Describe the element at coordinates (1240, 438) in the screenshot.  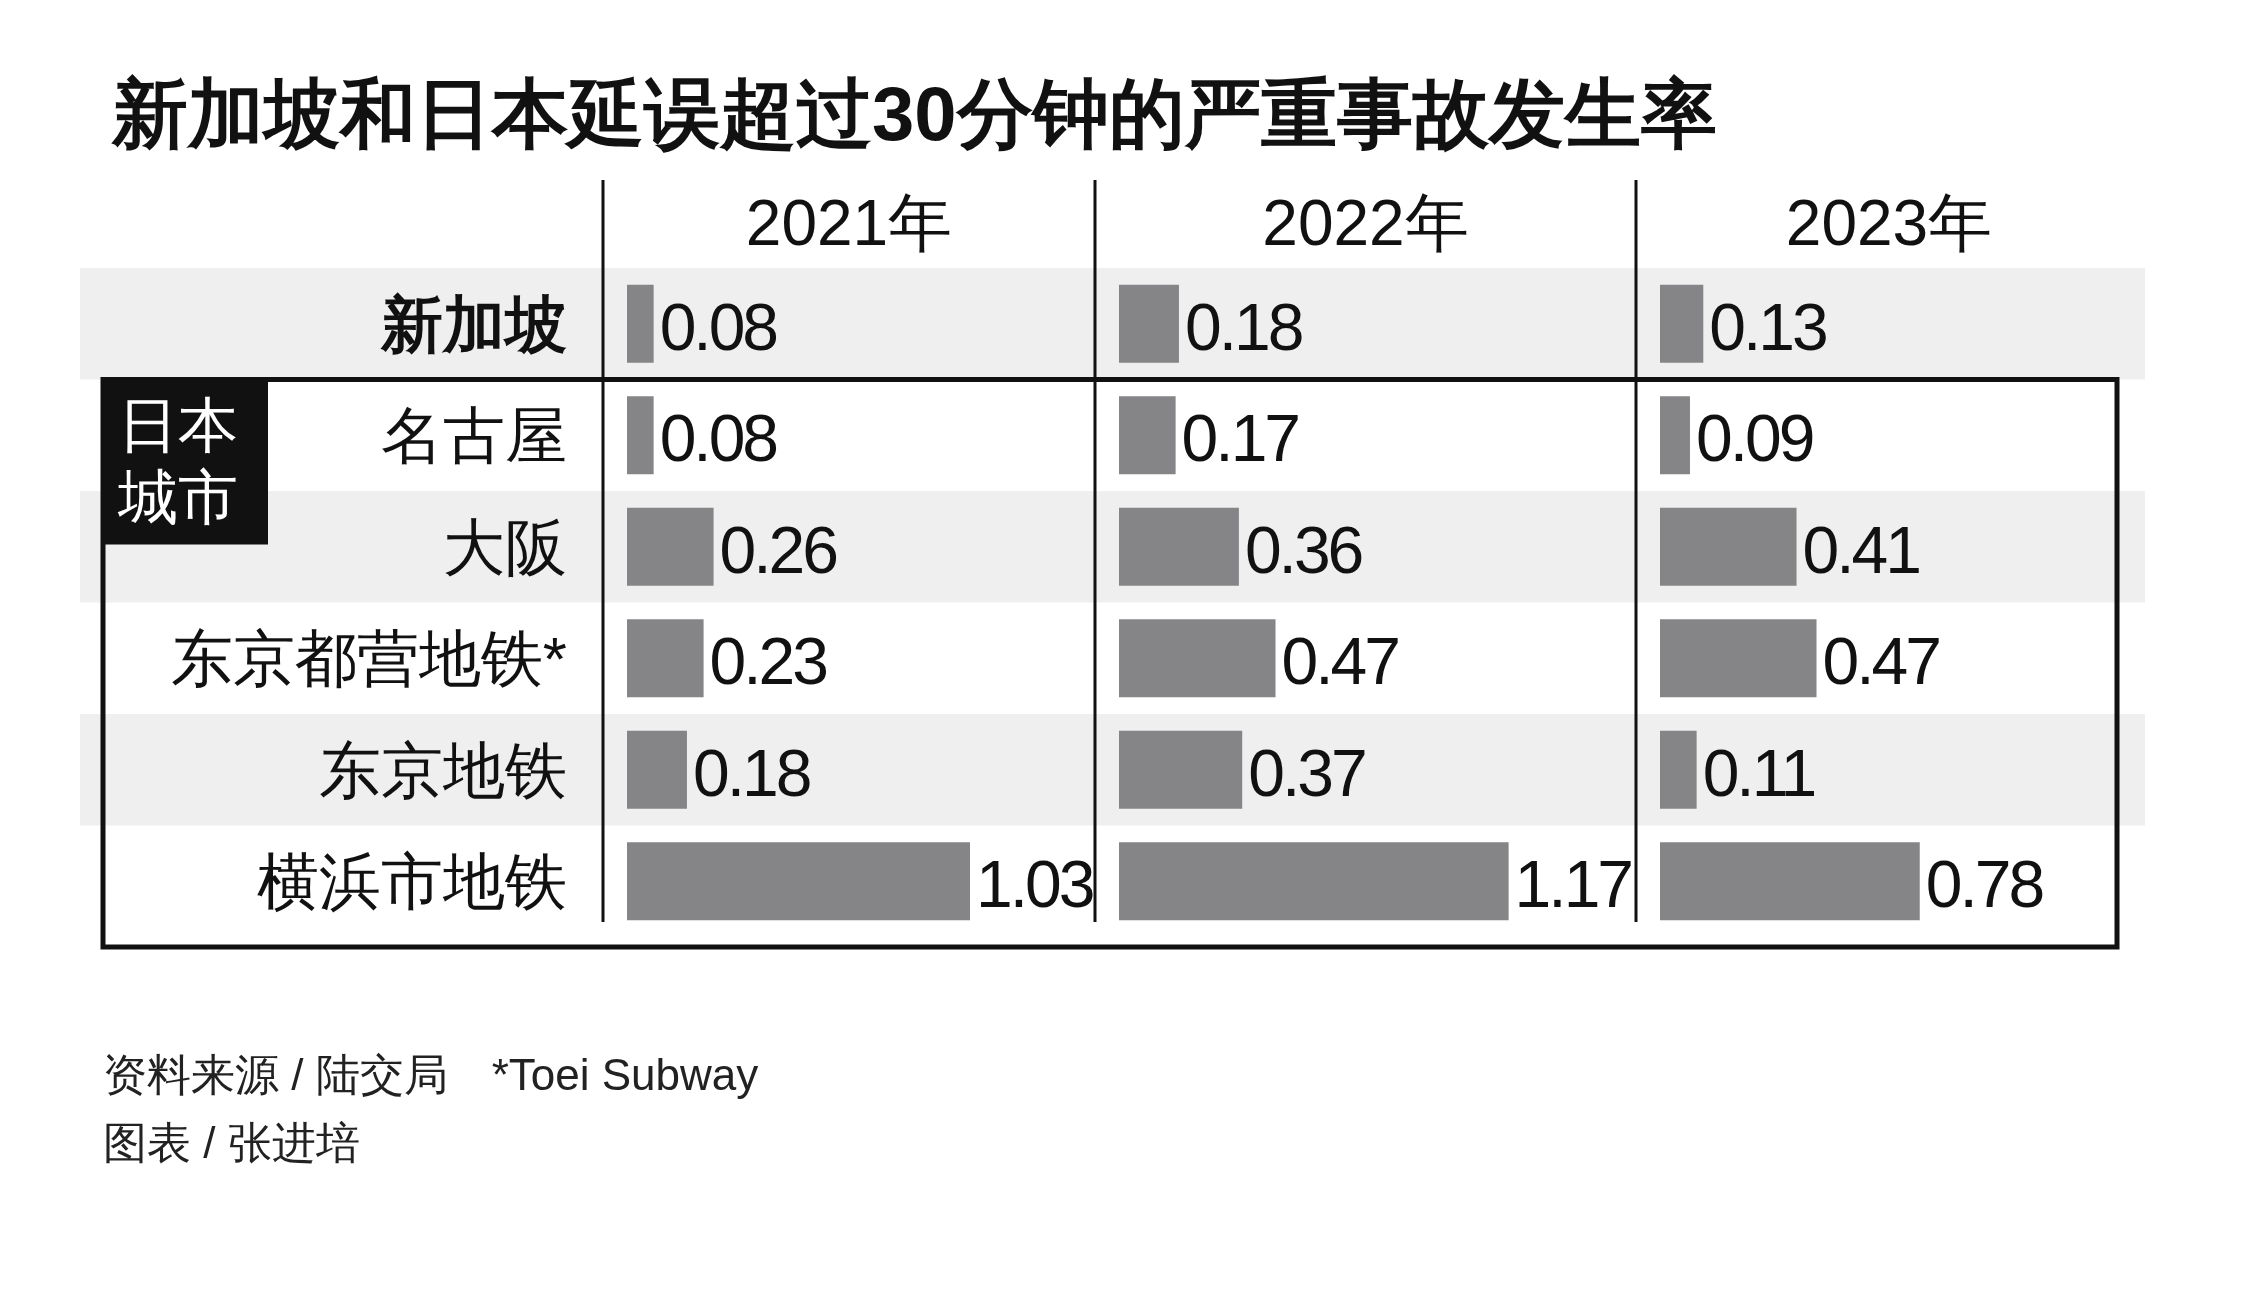
I see `data-label: 0.17` at that location.